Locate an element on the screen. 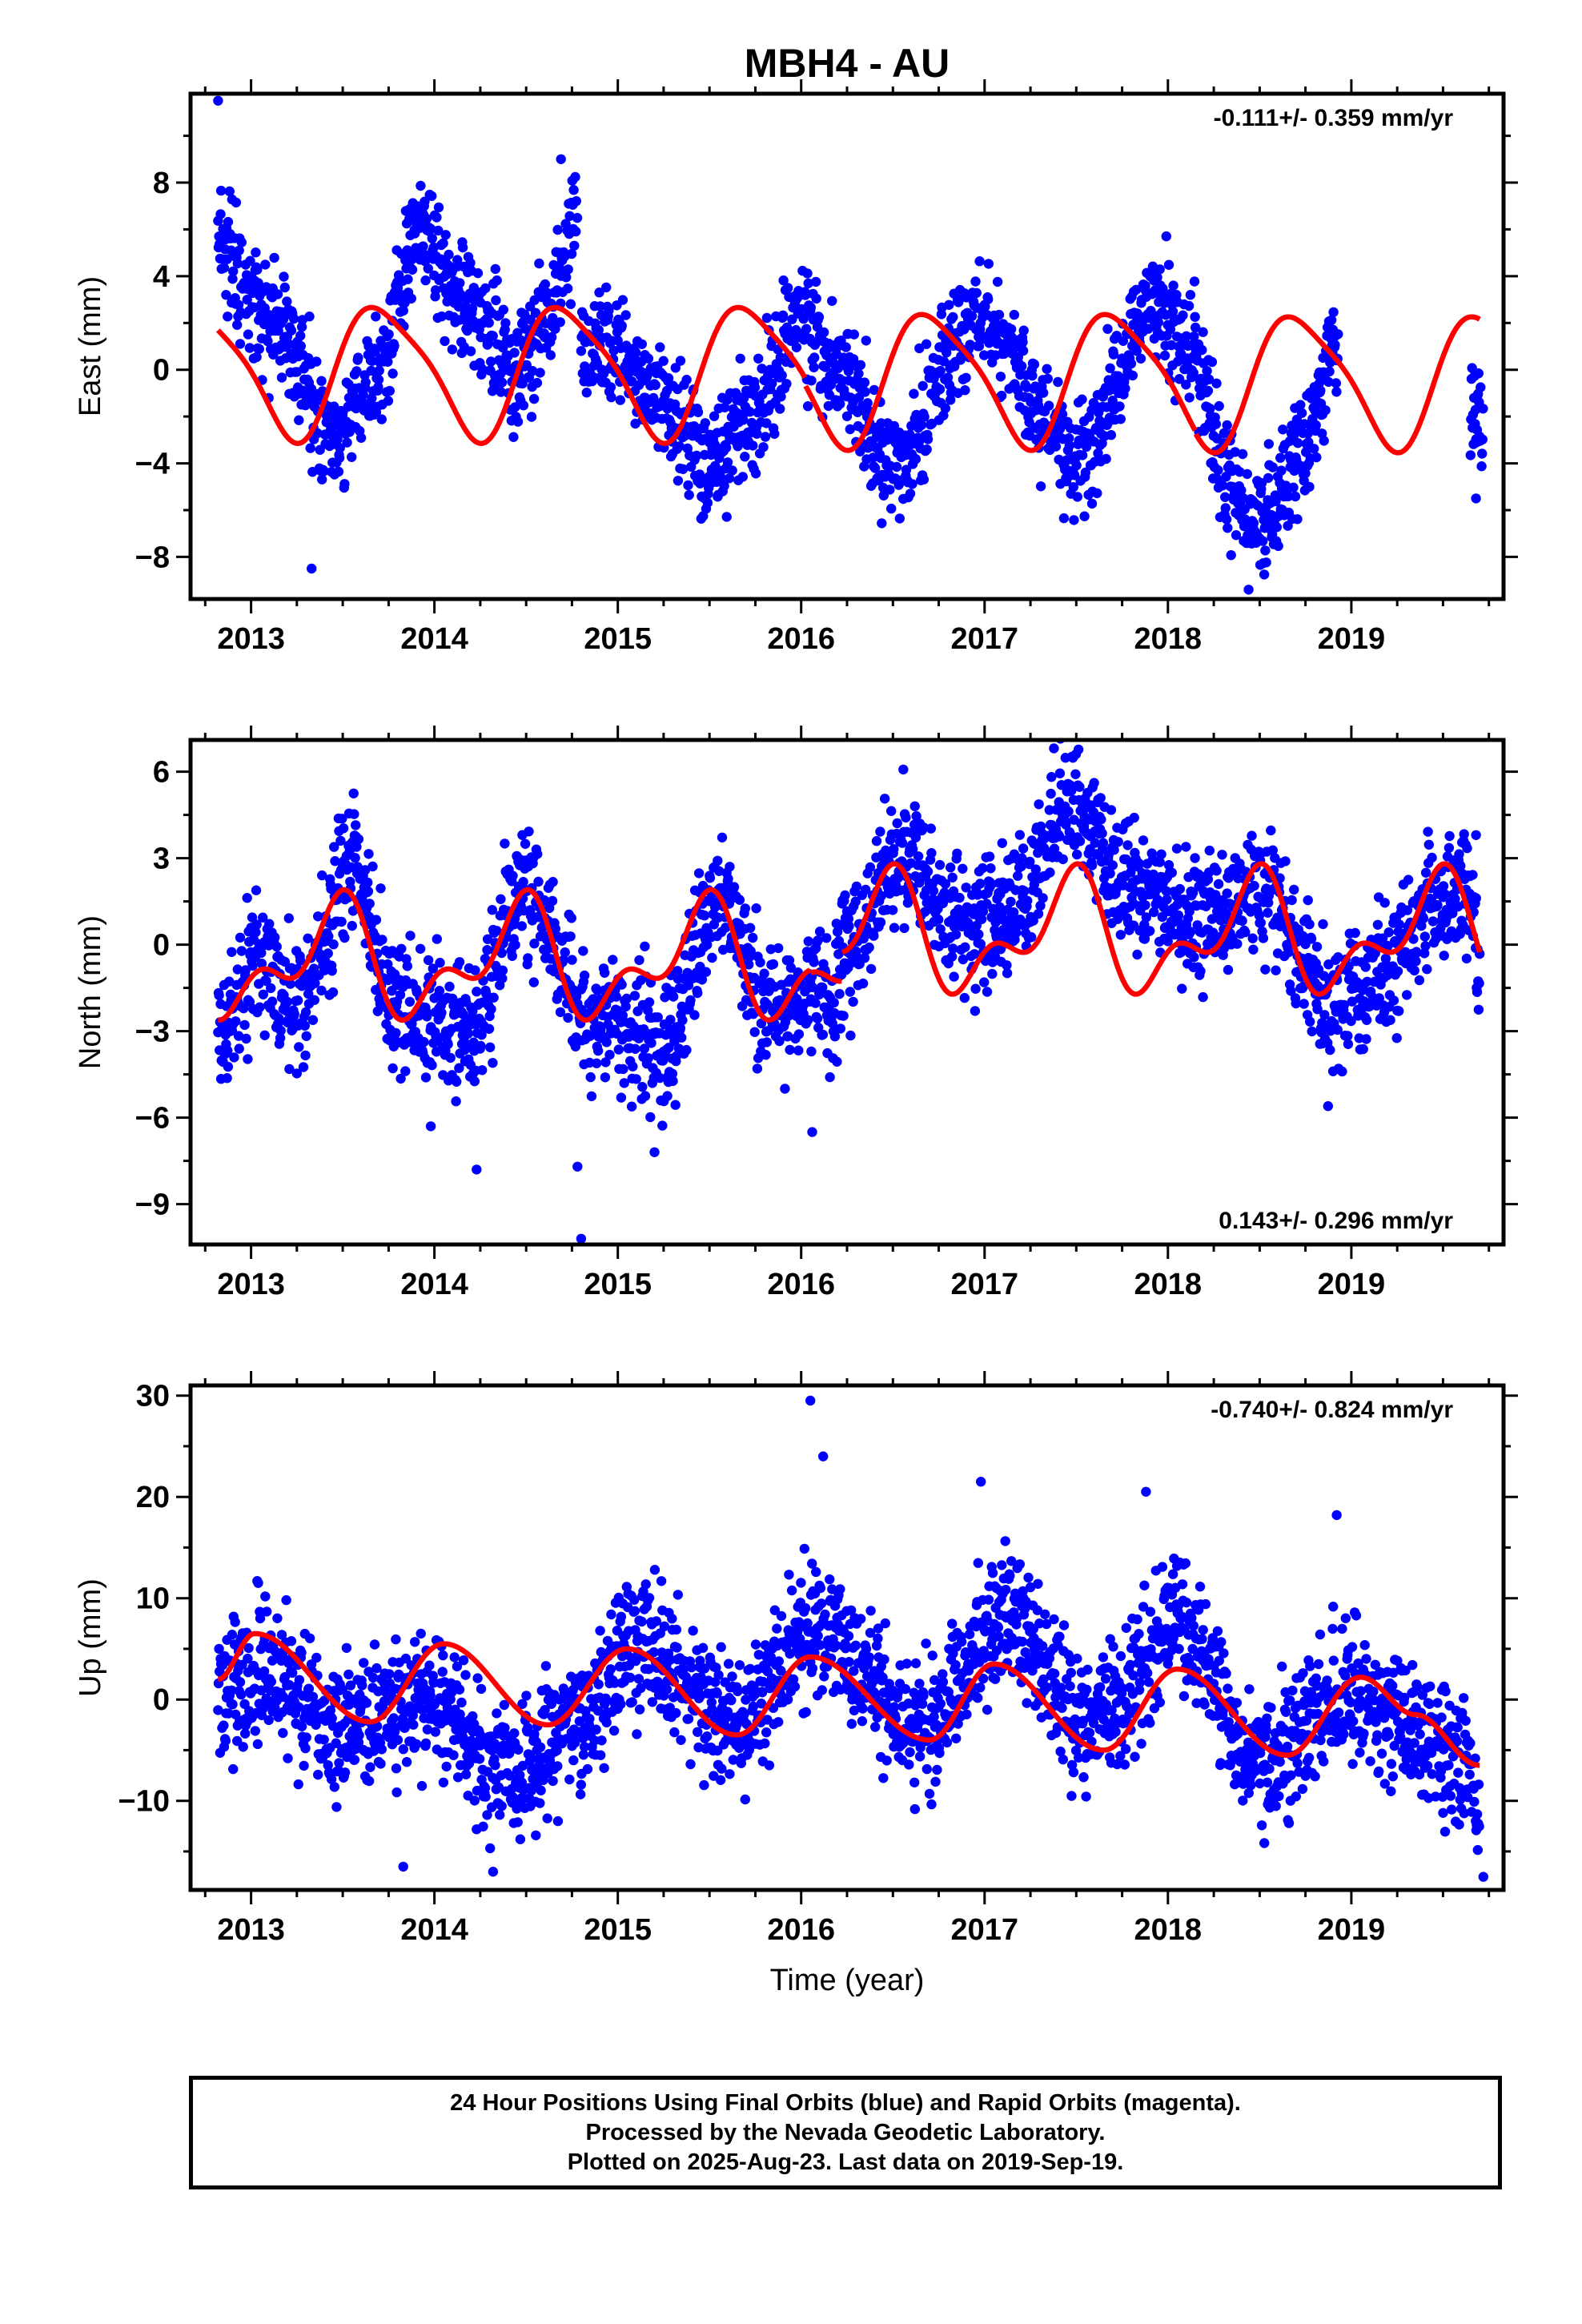 The image size is (1582, 2324). x-tick-label: 2014 is located at coordinates (434, 1284).